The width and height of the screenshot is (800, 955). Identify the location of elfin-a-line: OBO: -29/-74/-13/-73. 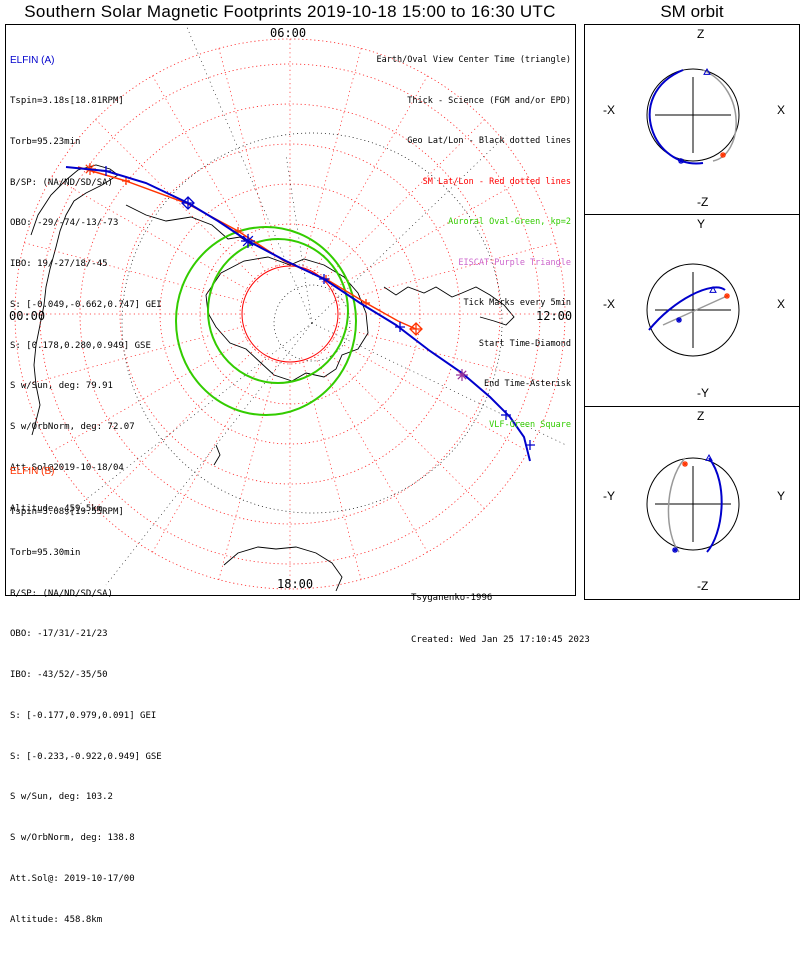
(64, 223).